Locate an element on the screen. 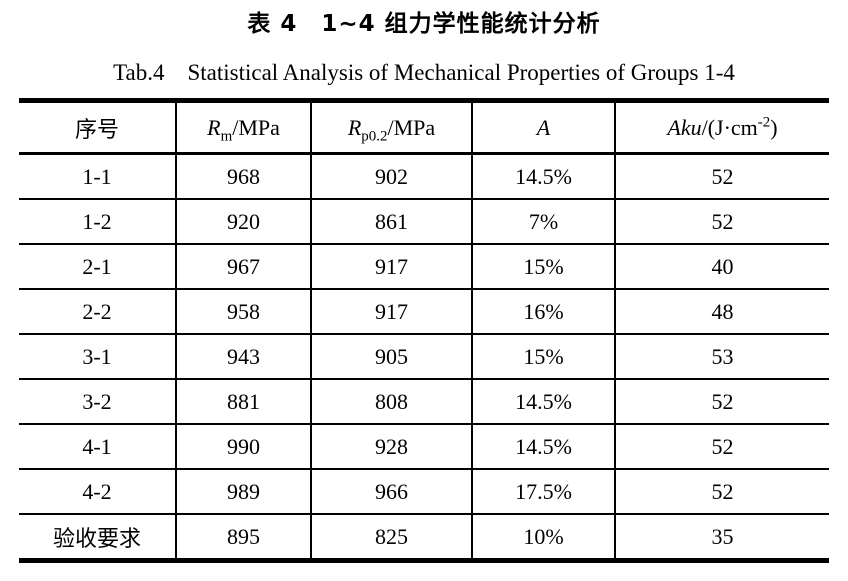 The height and width of the screenshot is (581, 848). table-row: 3-2 881 808 14.5% 52 is located at coordinates (424, 401).